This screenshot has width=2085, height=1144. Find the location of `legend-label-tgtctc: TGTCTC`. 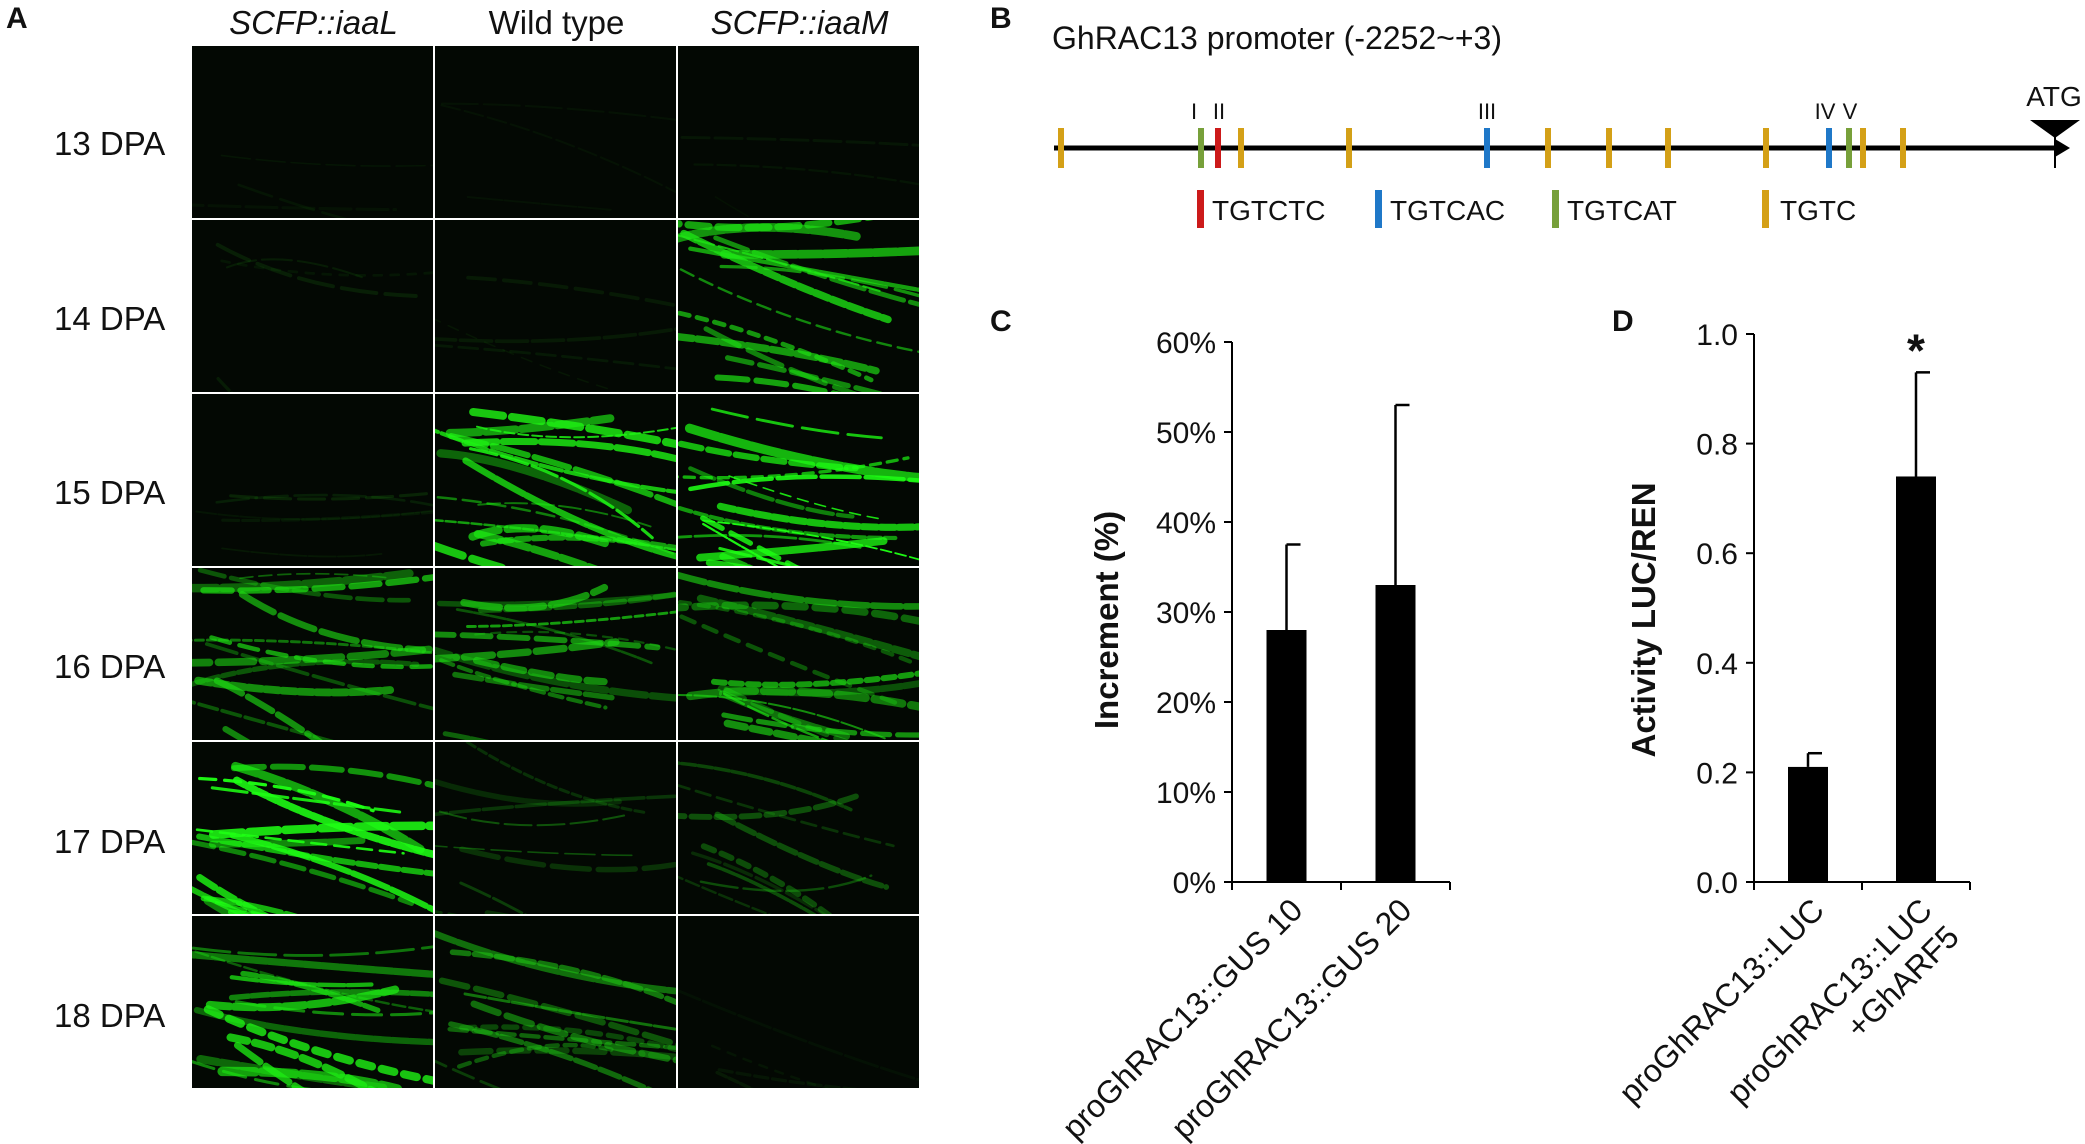

legend-label-tgtctc: TGTCTC is located at coordinates (1269, 210).